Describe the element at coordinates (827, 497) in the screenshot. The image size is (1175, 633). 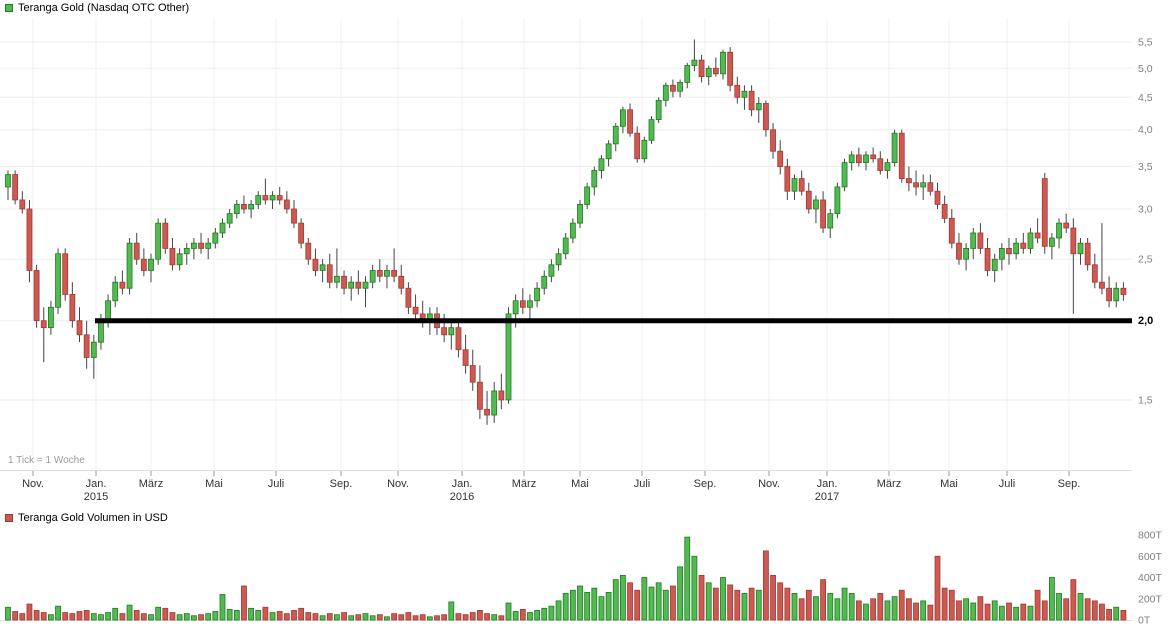
I see `svg-text: 2017` at that location.